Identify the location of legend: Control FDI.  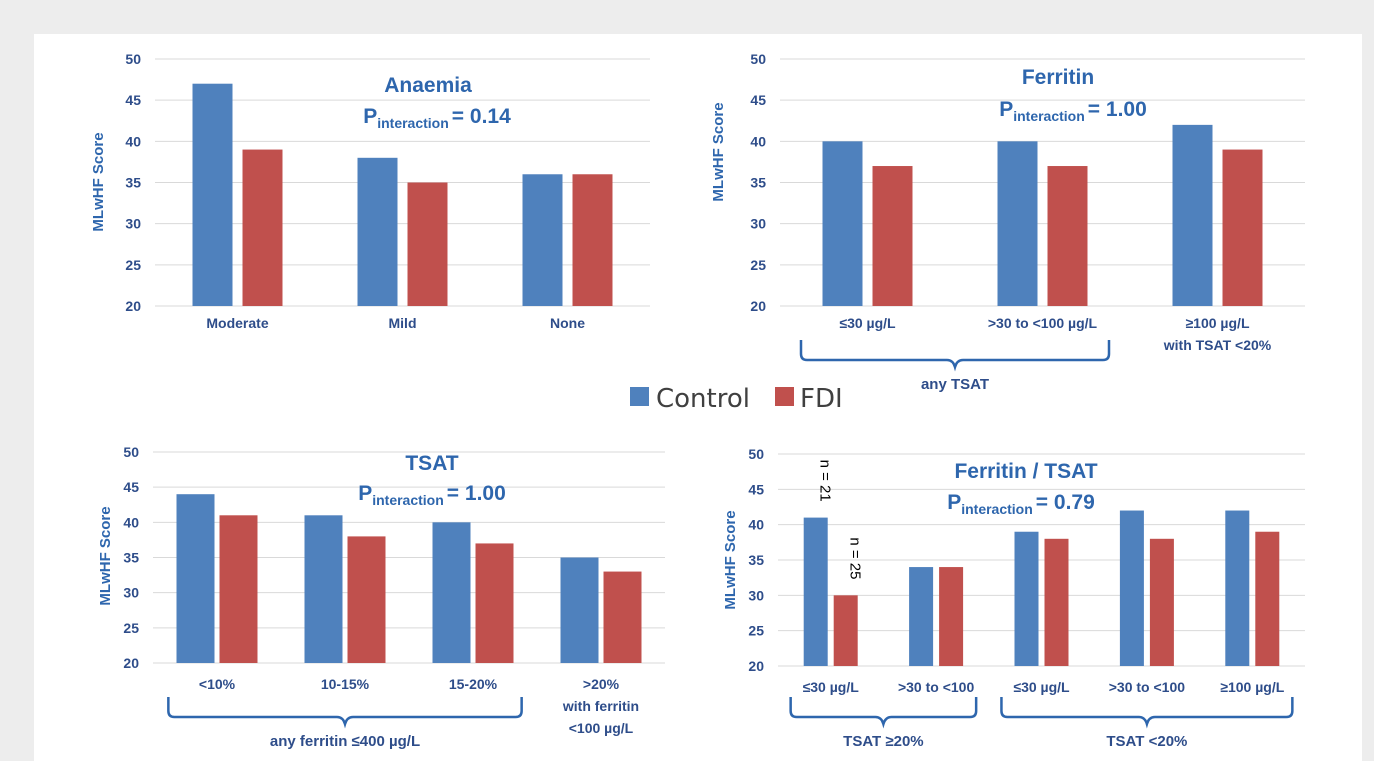
(736, 399).